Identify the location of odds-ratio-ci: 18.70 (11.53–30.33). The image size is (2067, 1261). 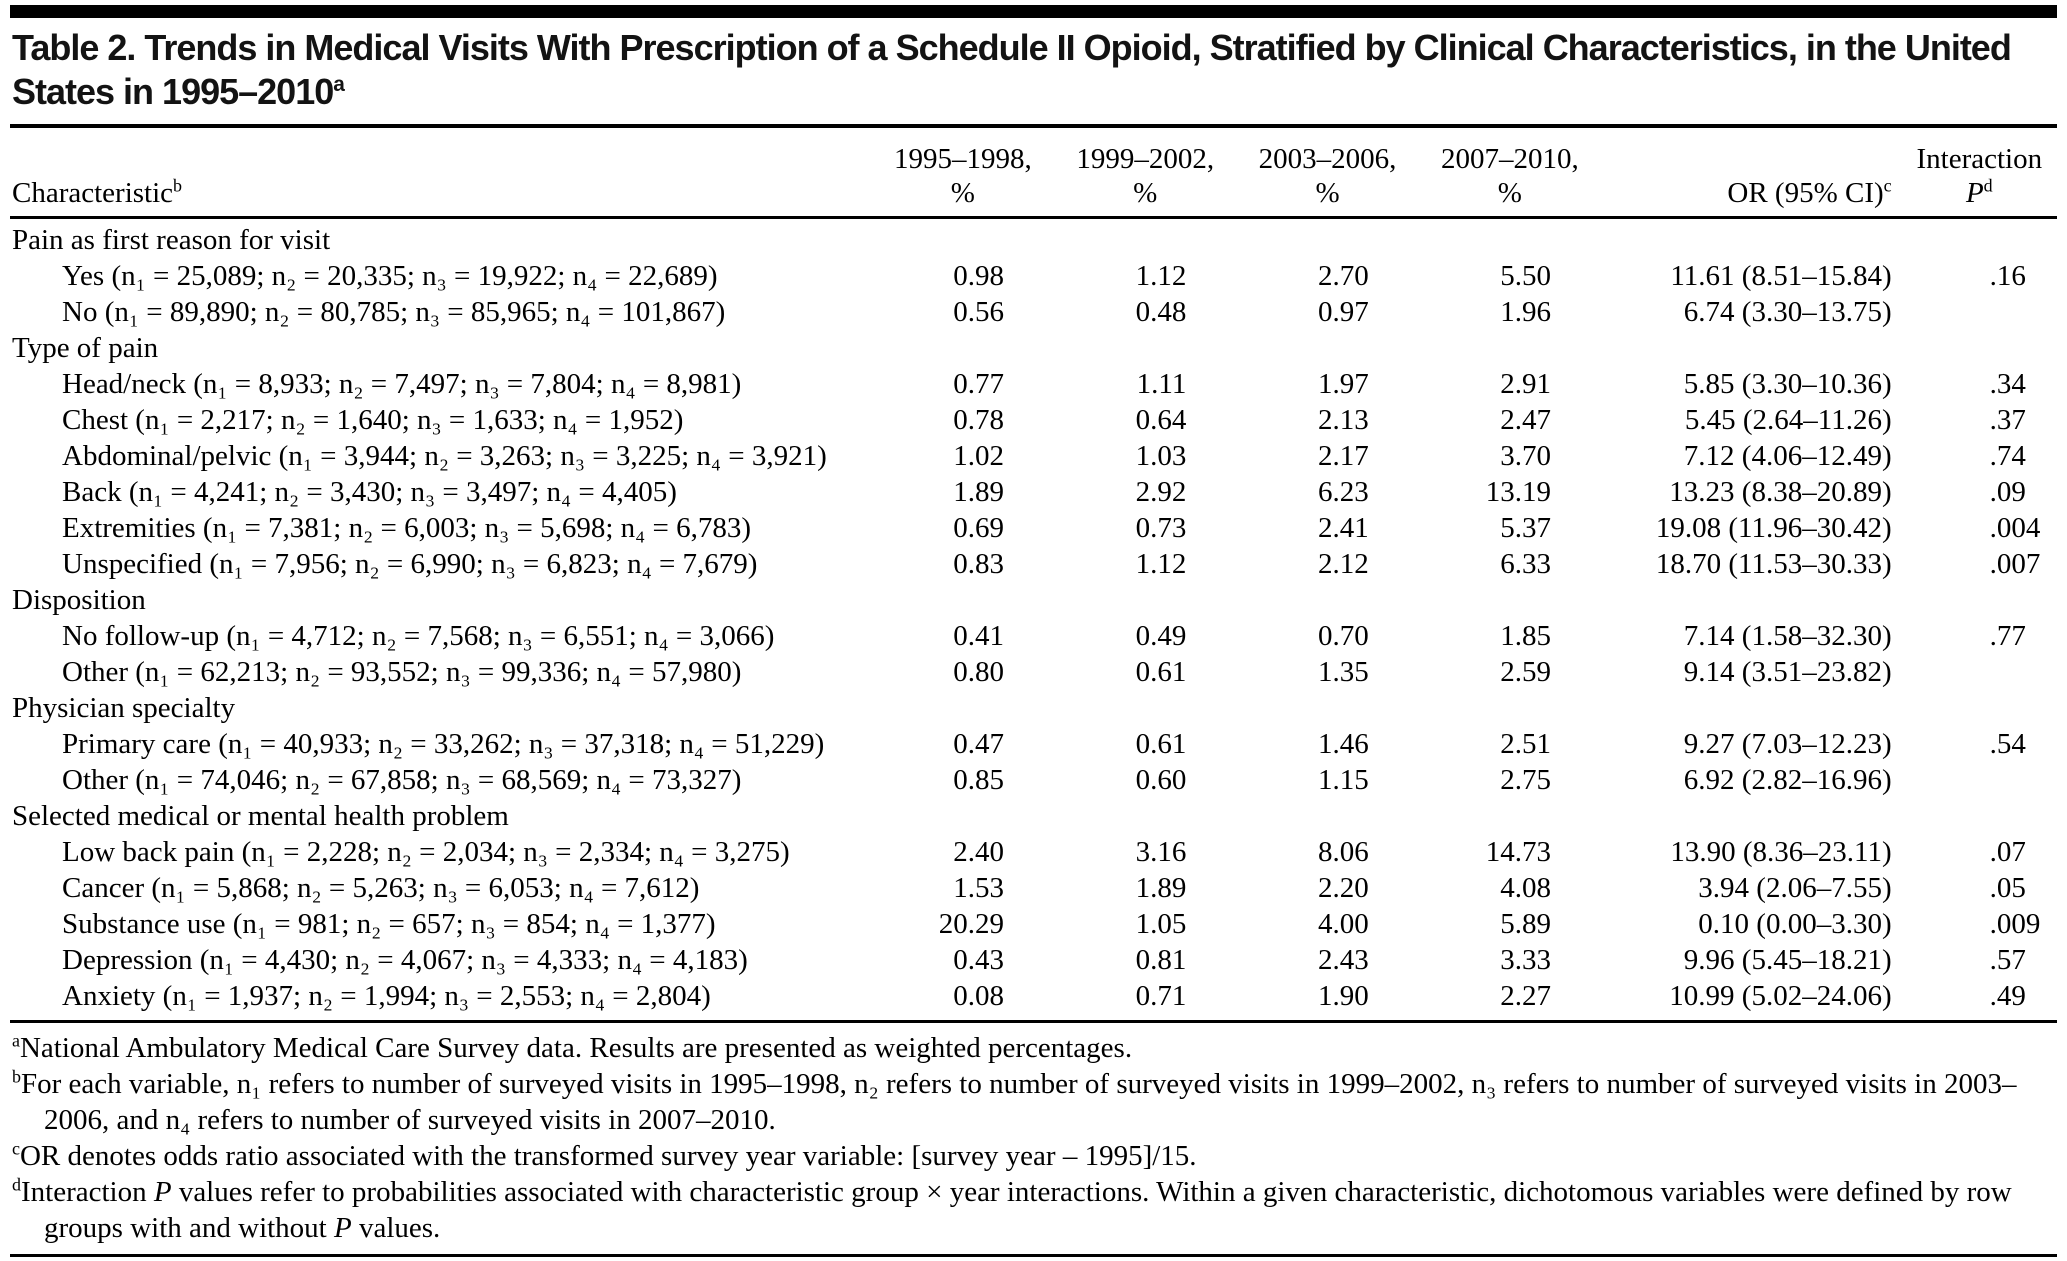
(1773, 564).